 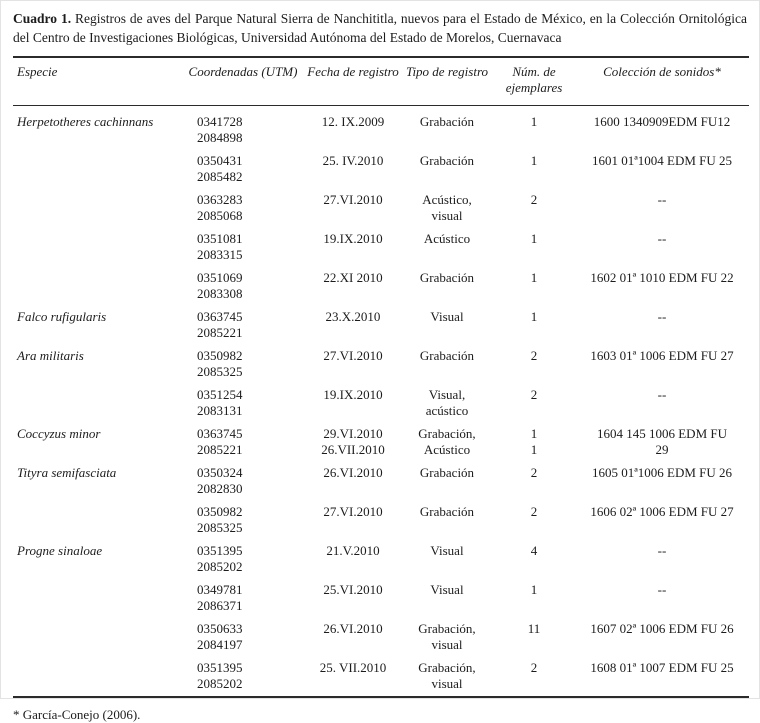 I want to click on sound-collection-cell: 1604 145 1006 EDM FU 29, so click(x=661, y=441).